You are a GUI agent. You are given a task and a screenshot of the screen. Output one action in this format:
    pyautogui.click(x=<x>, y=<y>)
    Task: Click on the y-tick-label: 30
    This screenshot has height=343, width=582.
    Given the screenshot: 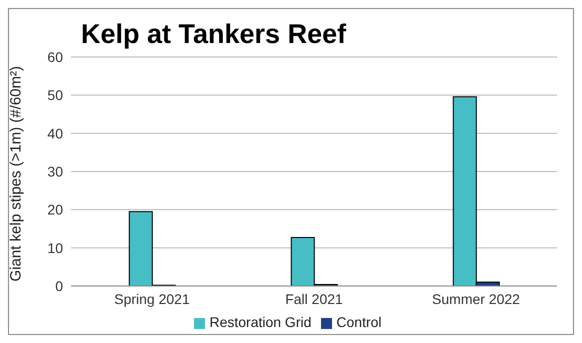 What is the action you would take?
    pyautogui.click(x=55, y=171)
    